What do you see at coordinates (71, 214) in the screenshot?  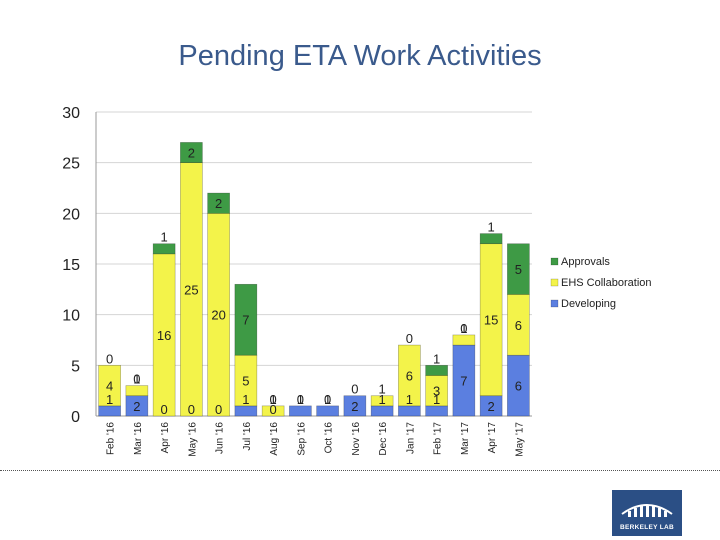 I see `y-tick-label: 20` at bounding box center [71, 214].